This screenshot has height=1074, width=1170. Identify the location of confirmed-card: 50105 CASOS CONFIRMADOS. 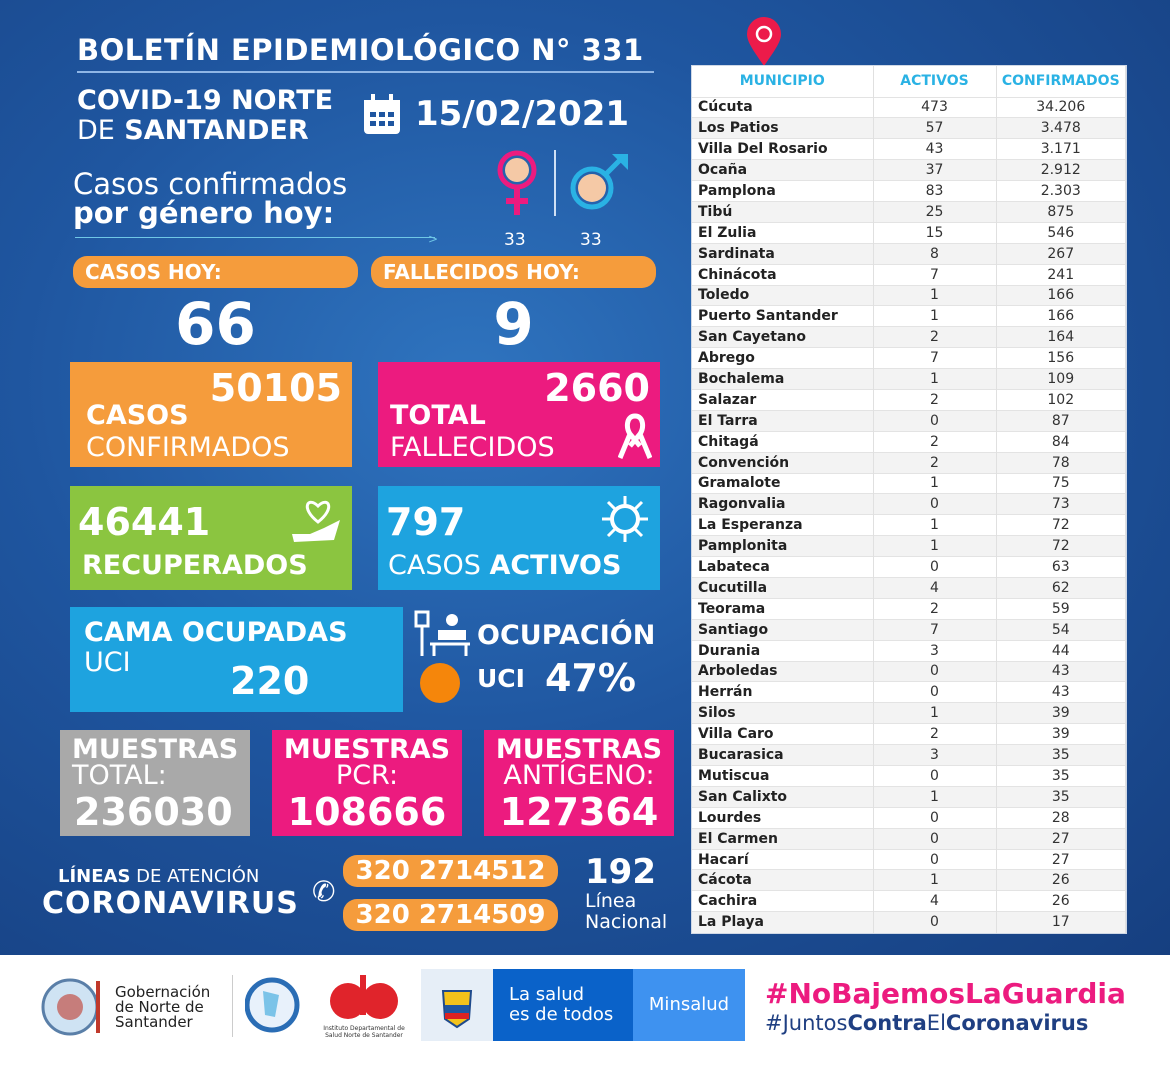
(211, 414).